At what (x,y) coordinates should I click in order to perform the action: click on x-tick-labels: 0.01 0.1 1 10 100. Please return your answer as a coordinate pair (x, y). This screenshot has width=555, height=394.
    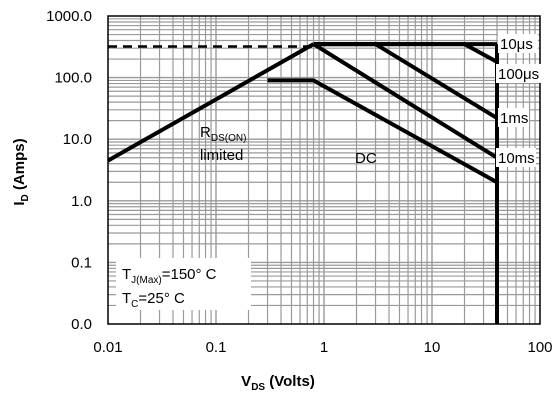
    Looking at the image, I should click on (322, 347).